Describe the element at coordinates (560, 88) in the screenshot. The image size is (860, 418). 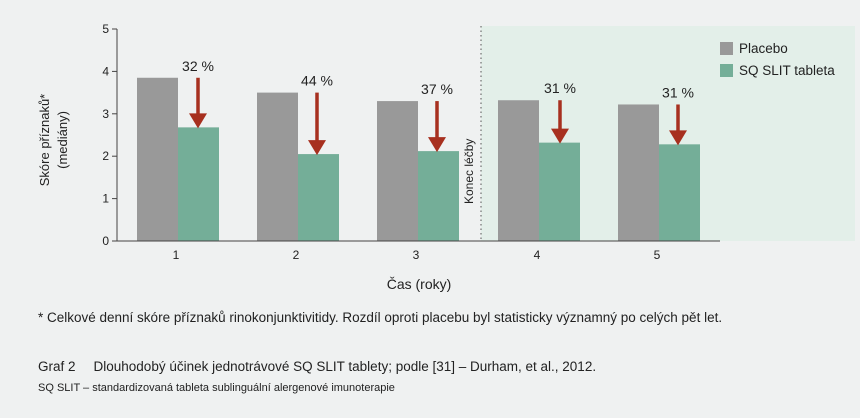
I see `reduction-label-year-4: 31 %` at that location.